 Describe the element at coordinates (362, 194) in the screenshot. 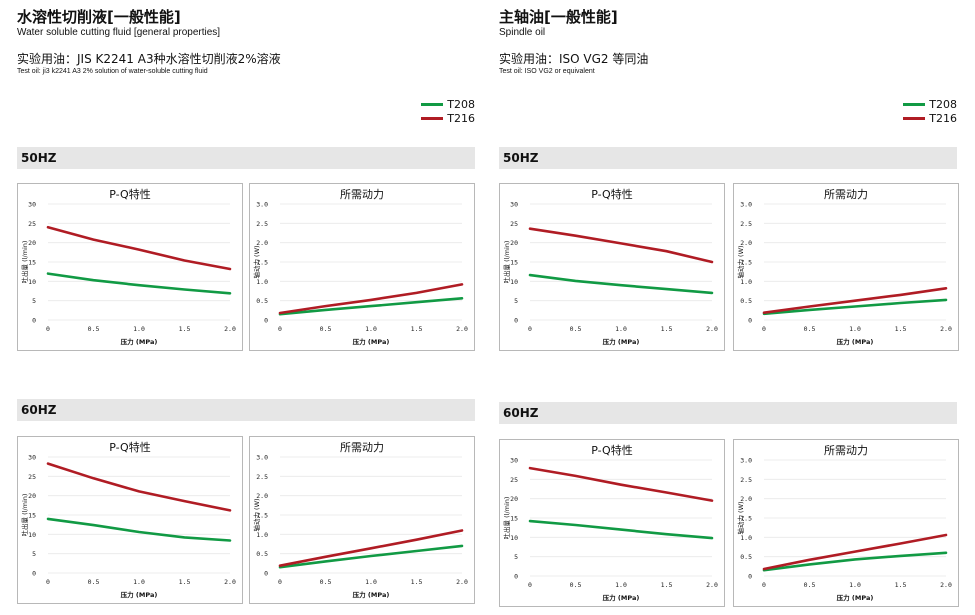

I see `chart-title: 所需动力` at that location.